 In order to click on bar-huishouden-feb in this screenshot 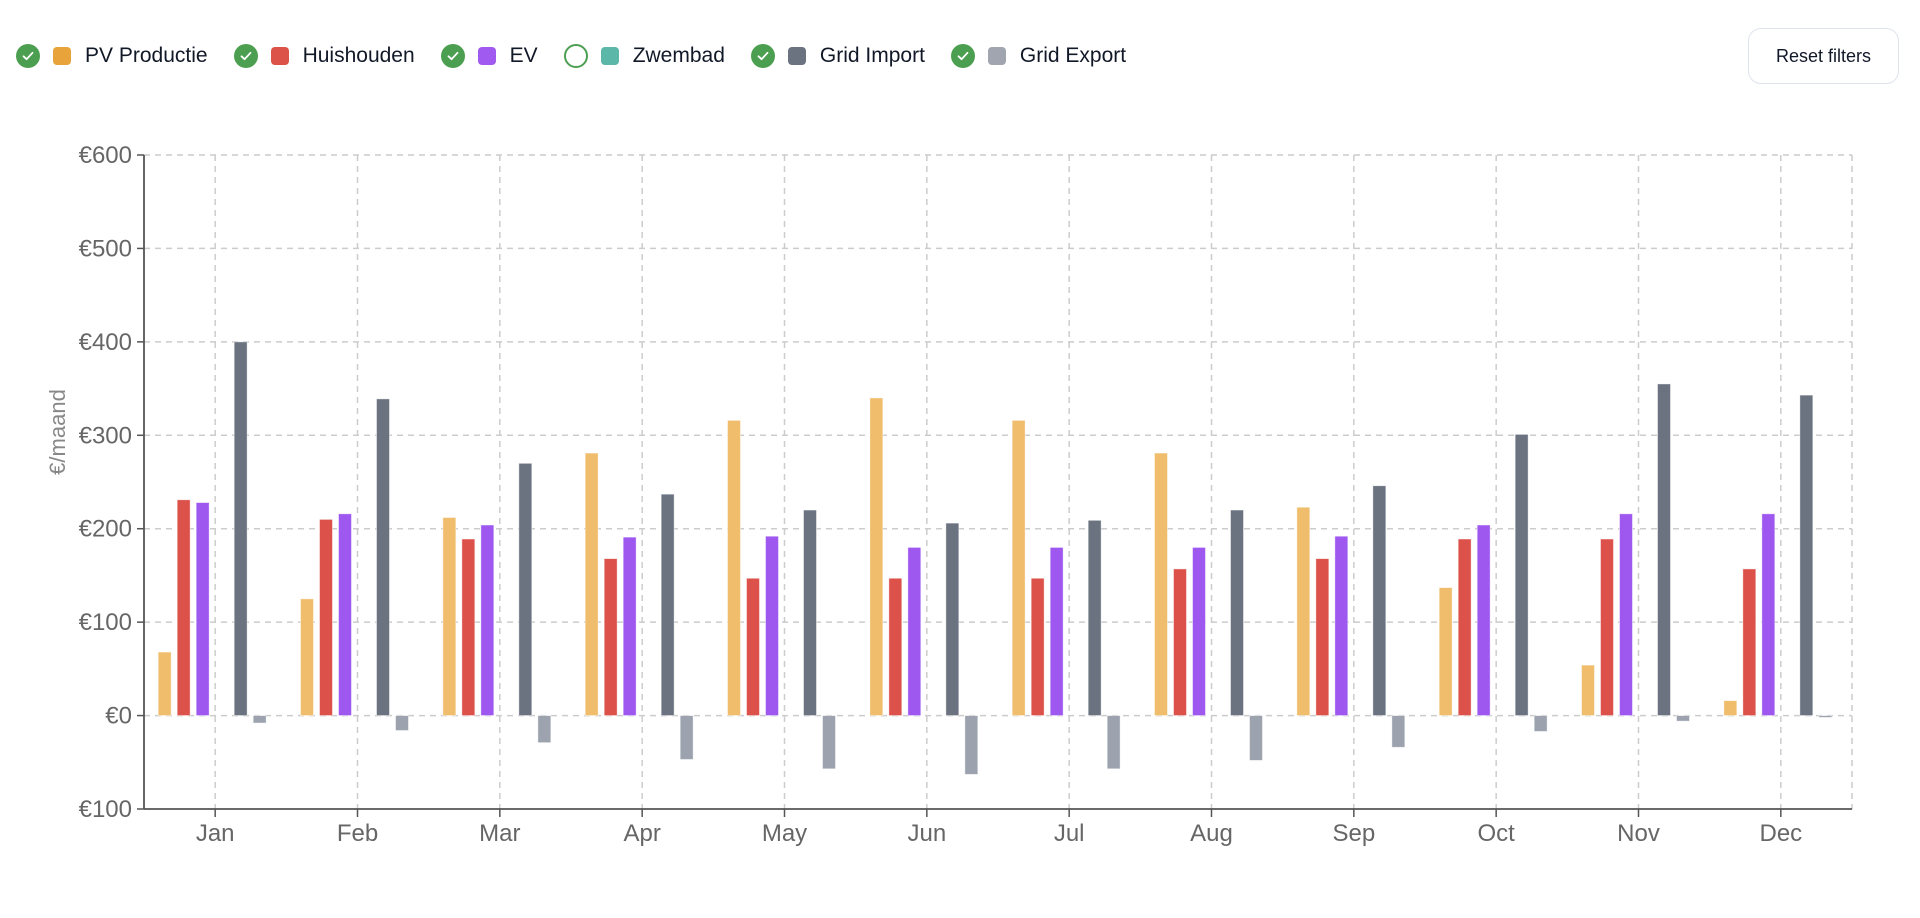, I will do `click(326, 617)`.